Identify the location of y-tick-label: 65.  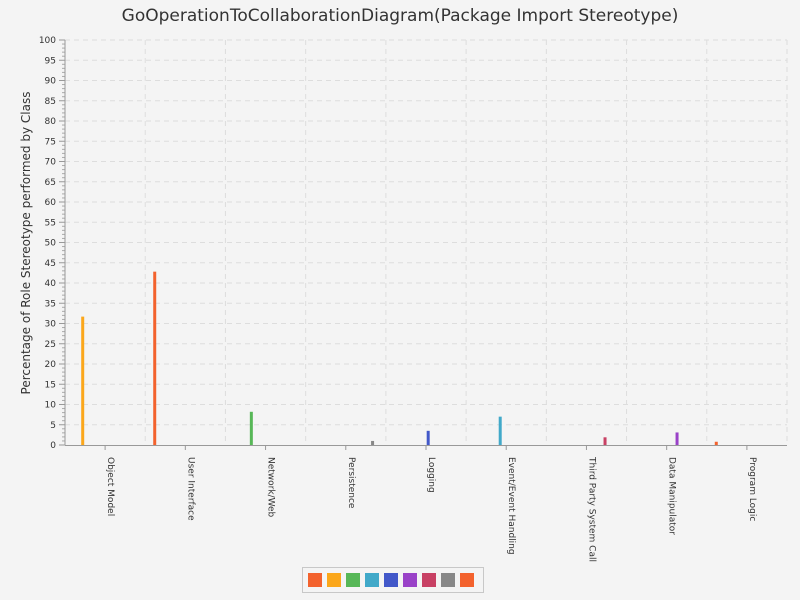
(50, 183).